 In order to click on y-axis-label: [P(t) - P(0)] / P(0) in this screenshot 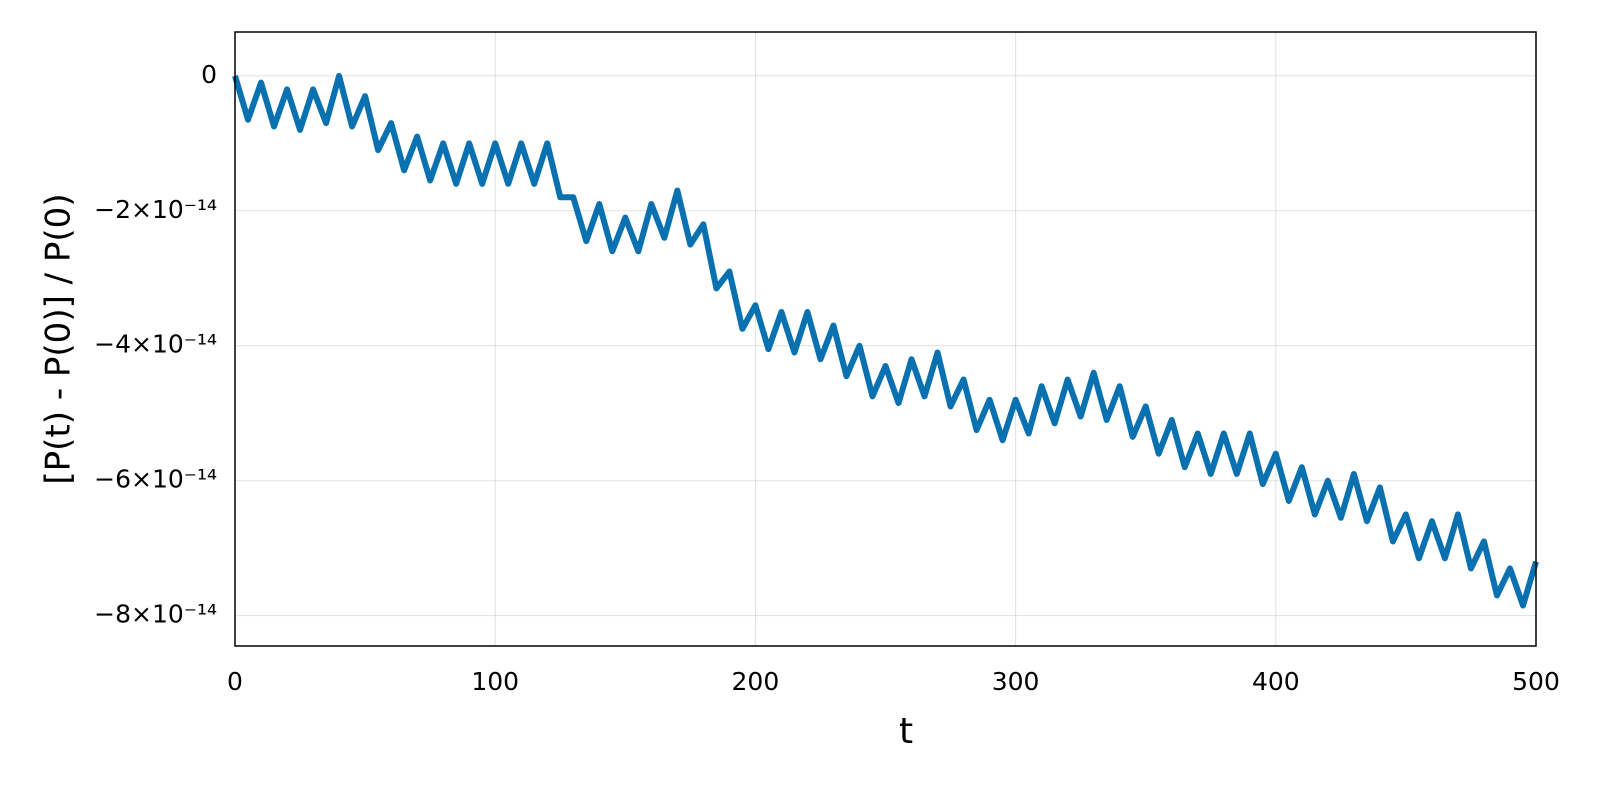, I will do `click(59, 338)`.